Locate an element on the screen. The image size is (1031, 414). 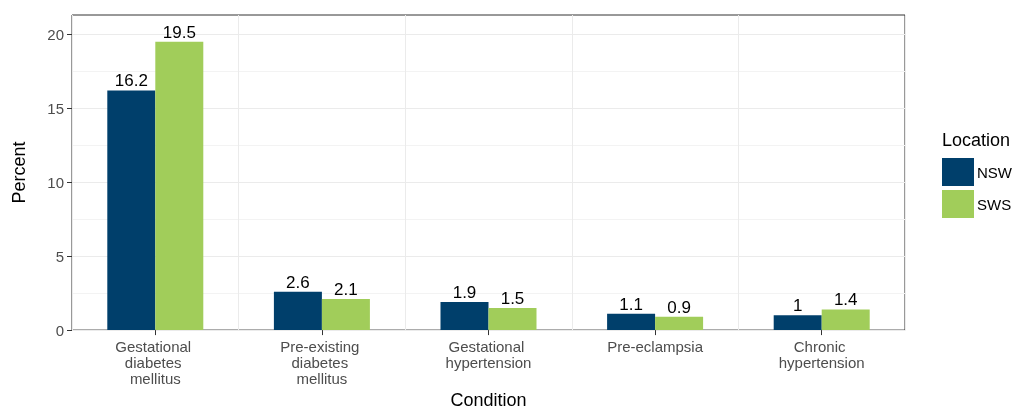
y-tick-label: 10 is located at coordinates (55, 182).